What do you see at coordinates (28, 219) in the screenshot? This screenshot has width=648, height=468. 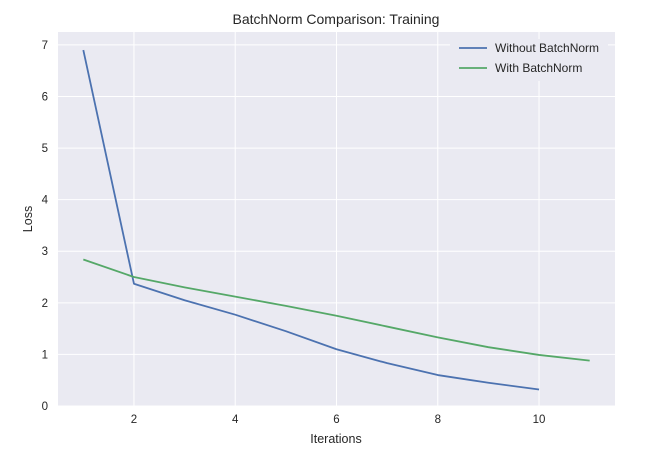 I see `y-axis-label: Loss` at bounding box center [28, 219].